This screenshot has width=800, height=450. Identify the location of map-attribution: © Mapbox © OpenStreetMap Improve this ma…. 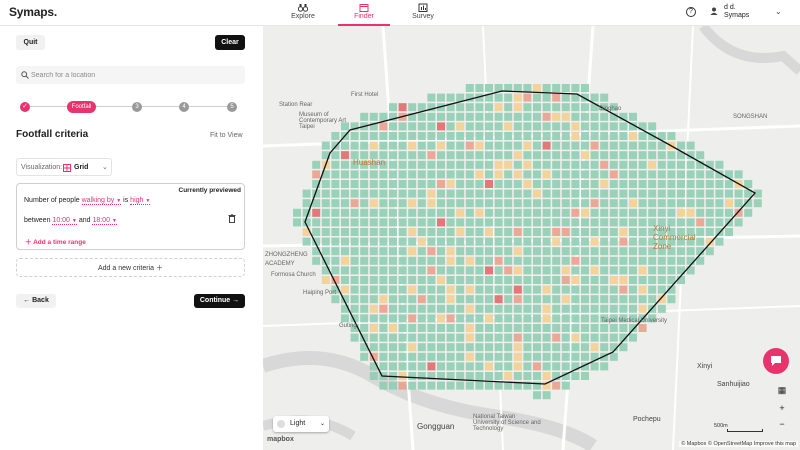
(738, 444).